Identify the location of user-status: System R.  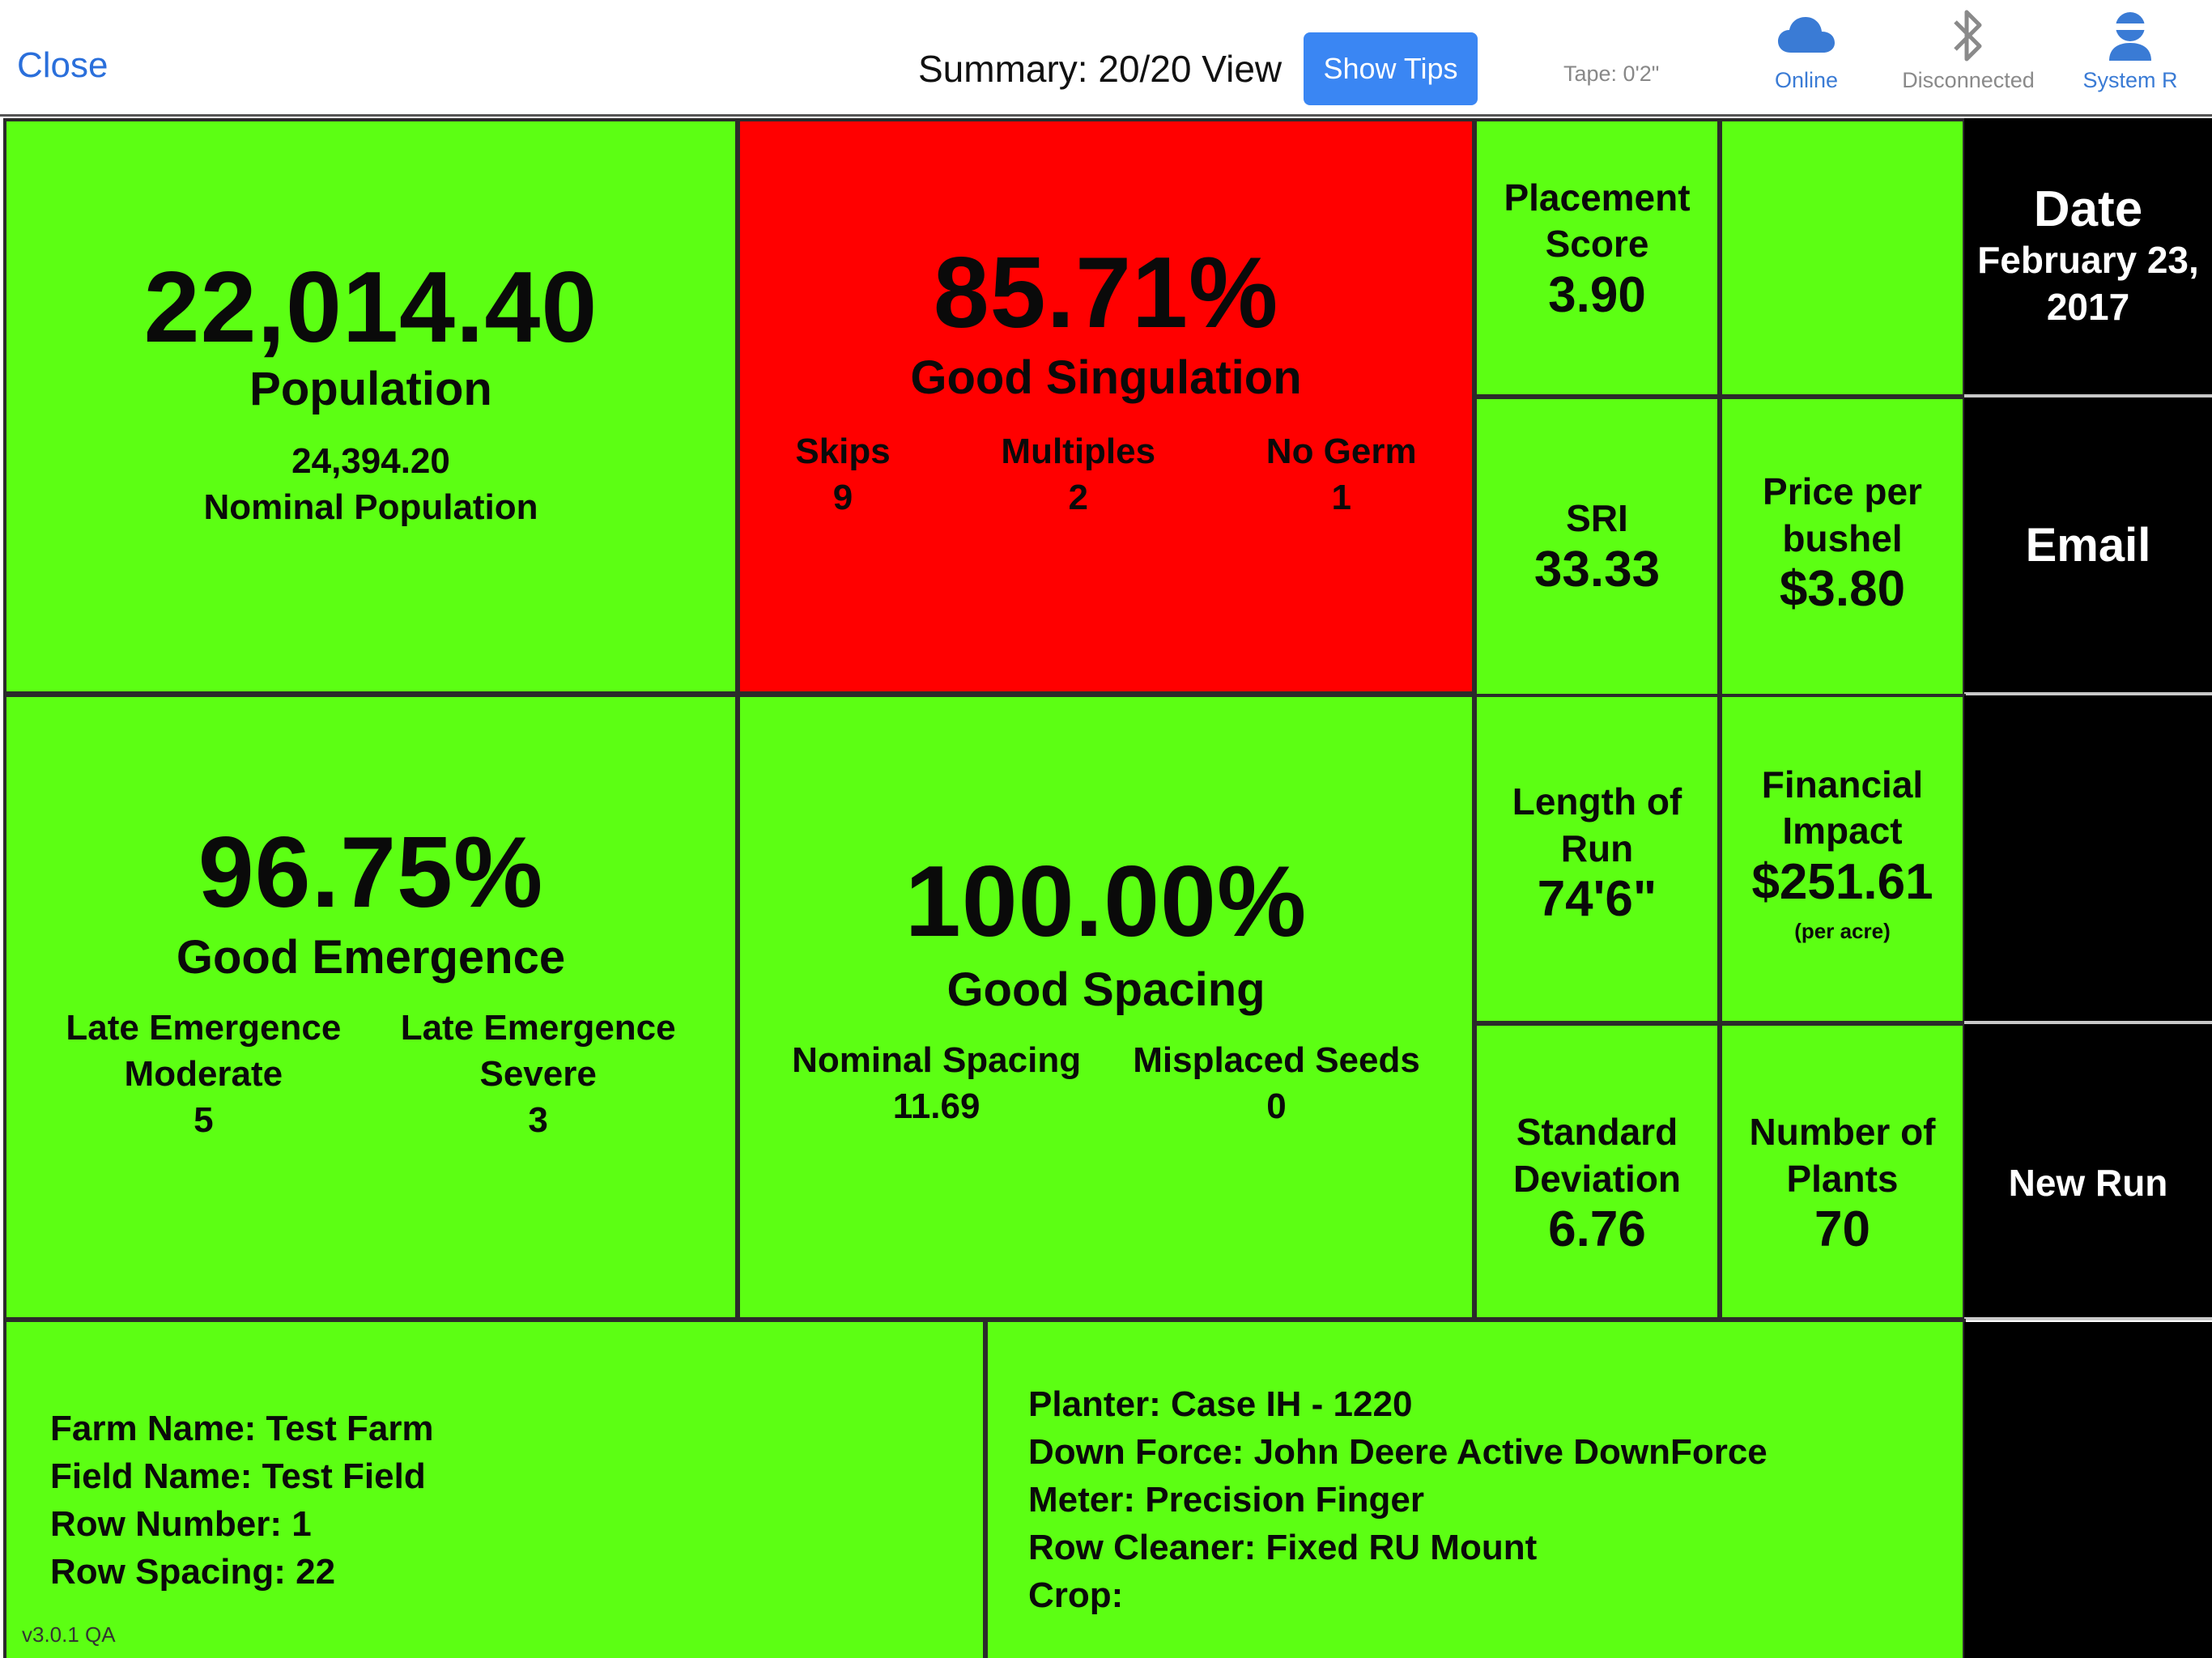
(2130, 53).